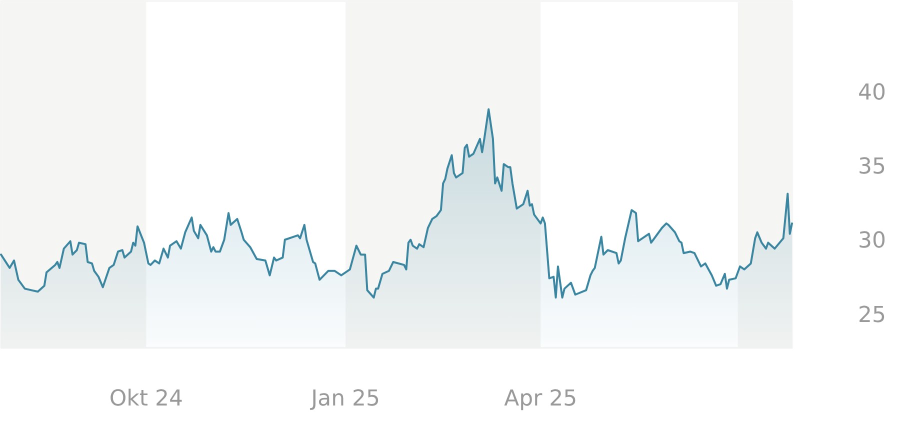 This screenshot has height=428, width=902. What do you see at coordinates (146, 399) in the screenshot?
I see `x-tick-label: Okt 24` at bounding box center [146, 399].